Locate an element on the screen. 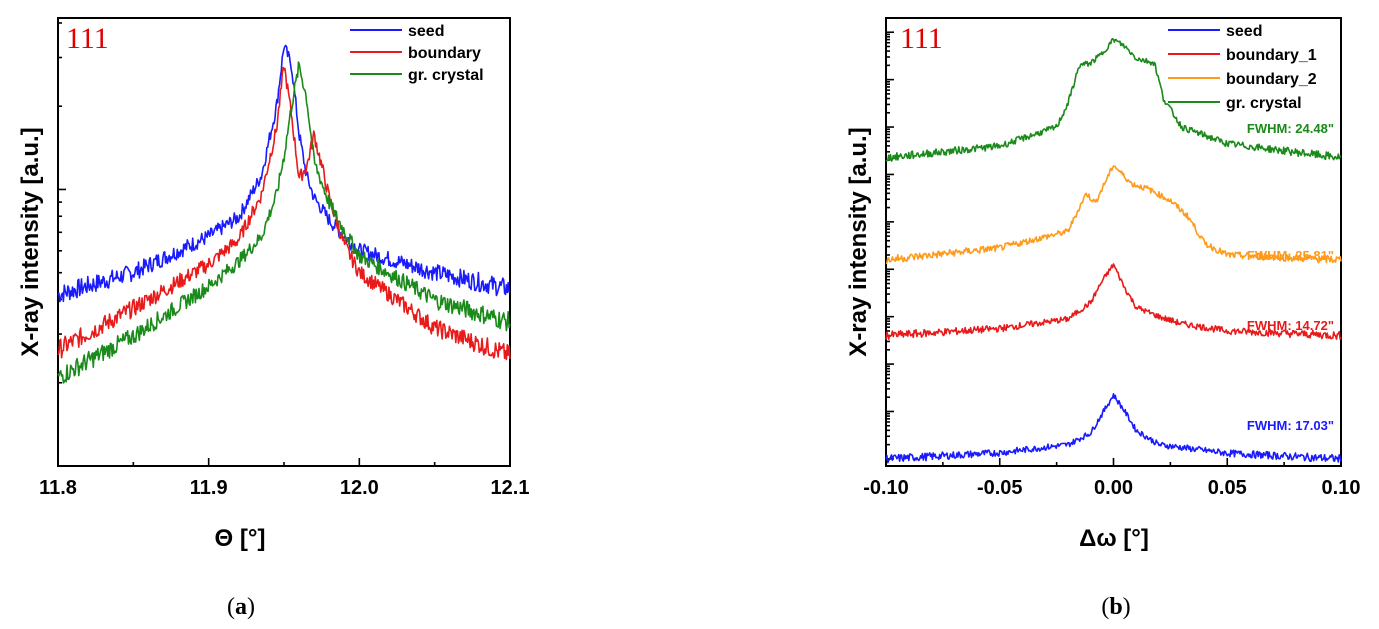 The image size is (1379, 629). legend-a: seed boundary gr. crystal is located at coordinates (417, 53).